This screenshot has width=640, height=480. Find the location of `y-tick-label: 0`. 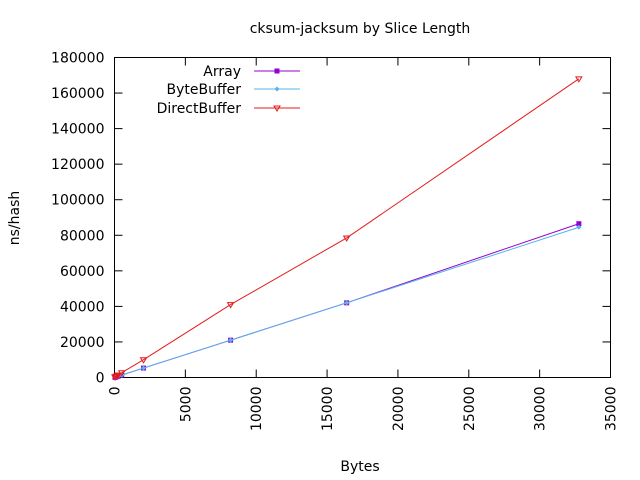

y-tick-label: 0 is located at coordinates (100, 379).